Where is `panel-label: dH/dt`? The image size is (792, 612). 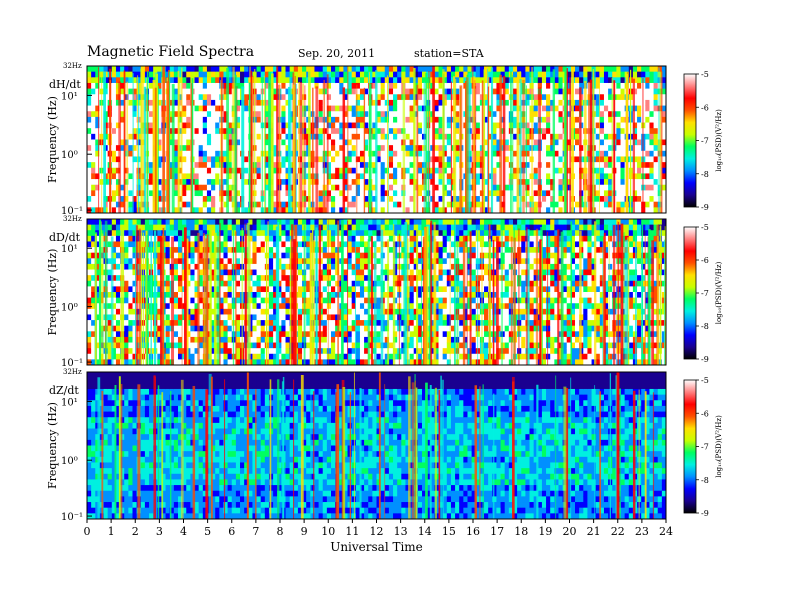 panel-label: dH/dt is located at coordinates (65, 84).